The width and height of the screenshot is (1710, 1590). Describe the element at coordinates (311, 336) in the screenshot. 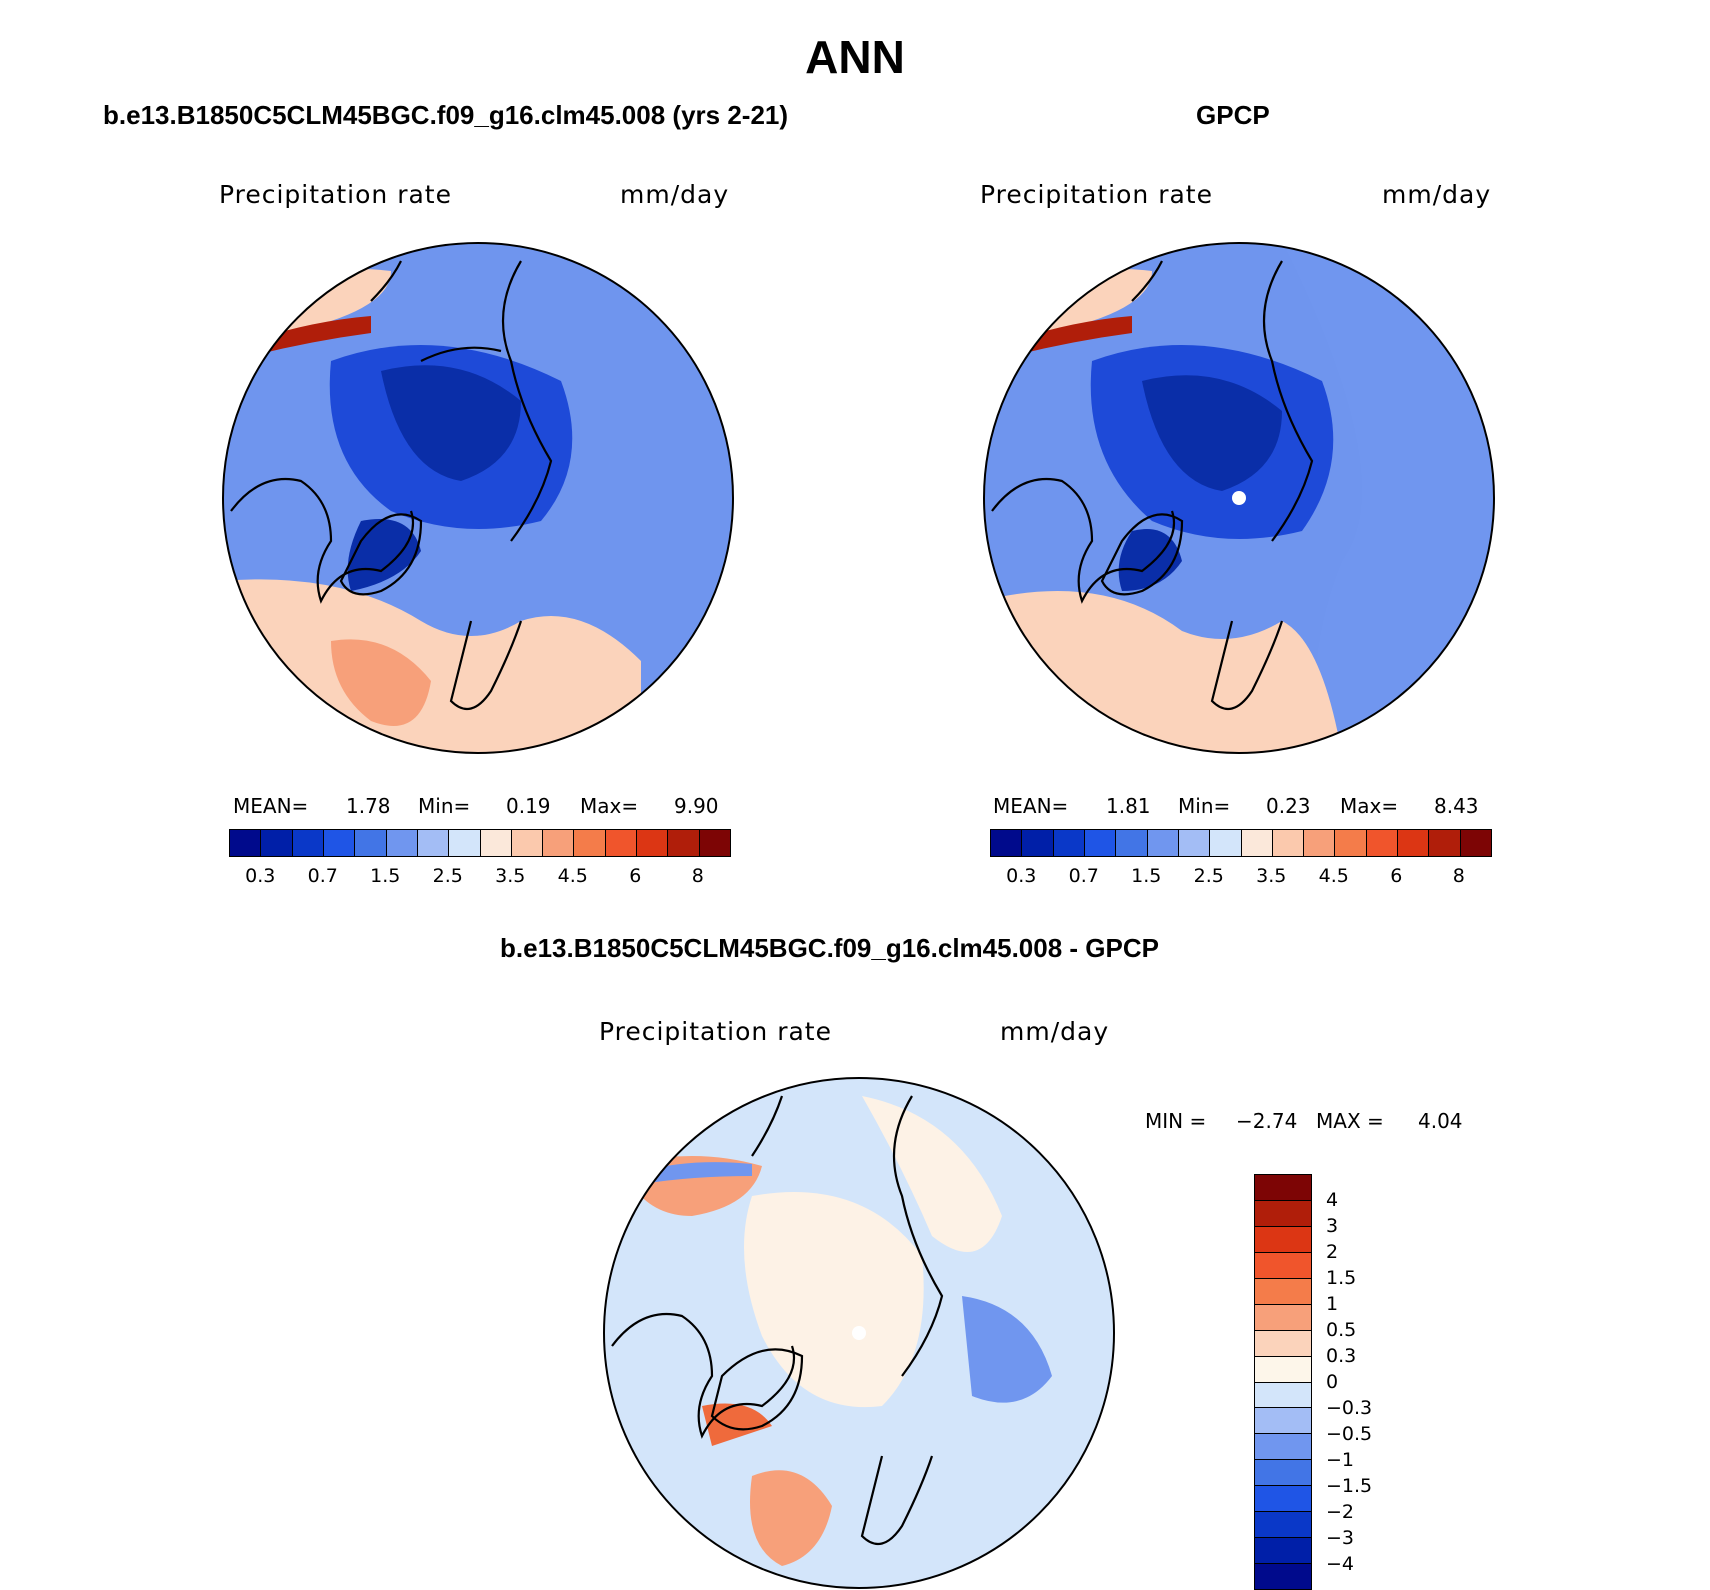

I see `map-1-field-warm-dark` at that location.